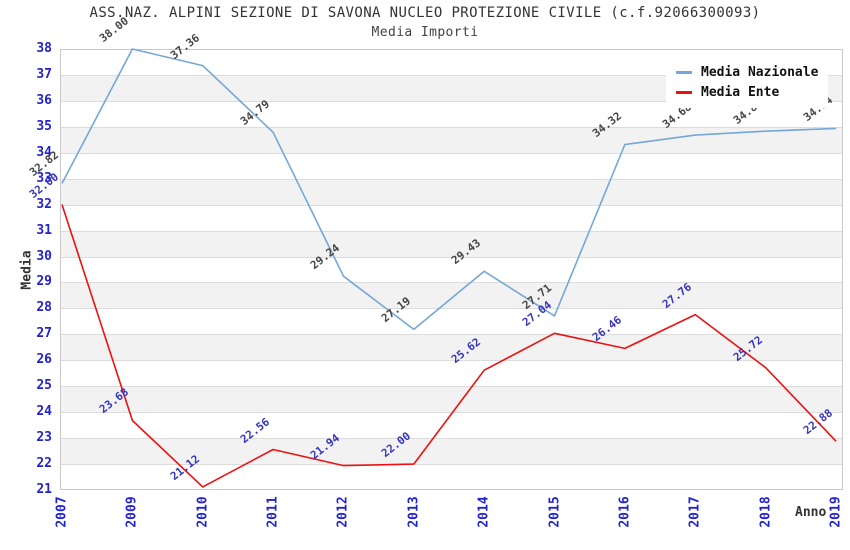 The width and height of the screenshot is (850, 550). Describe the element at coordinates (425, 32) in the screenshot. I see `chart-subtitle: Media Importi` at that location.